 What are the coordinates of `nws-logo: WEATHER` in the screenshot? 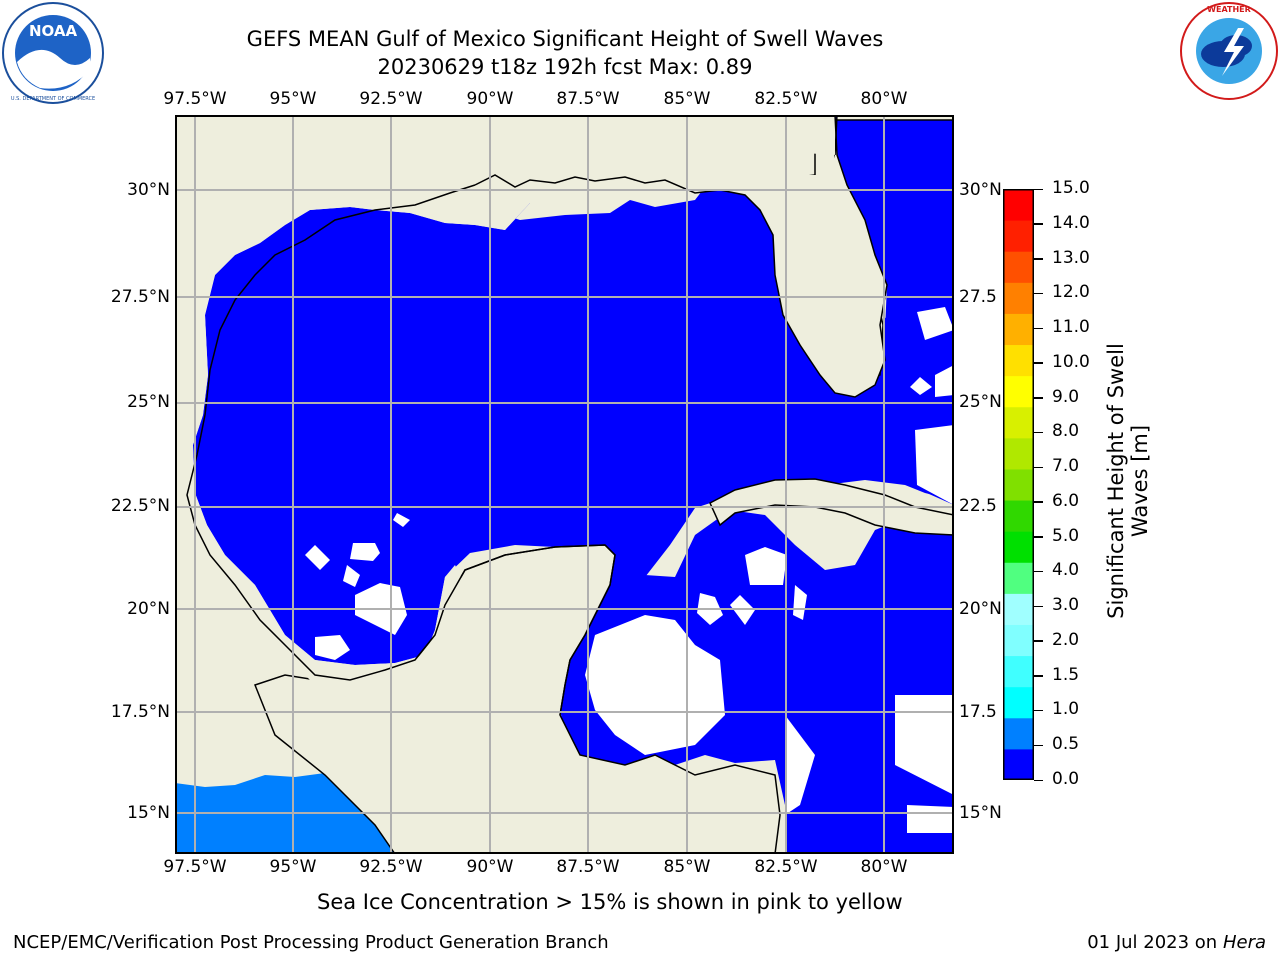 It's located at (1229, 51).